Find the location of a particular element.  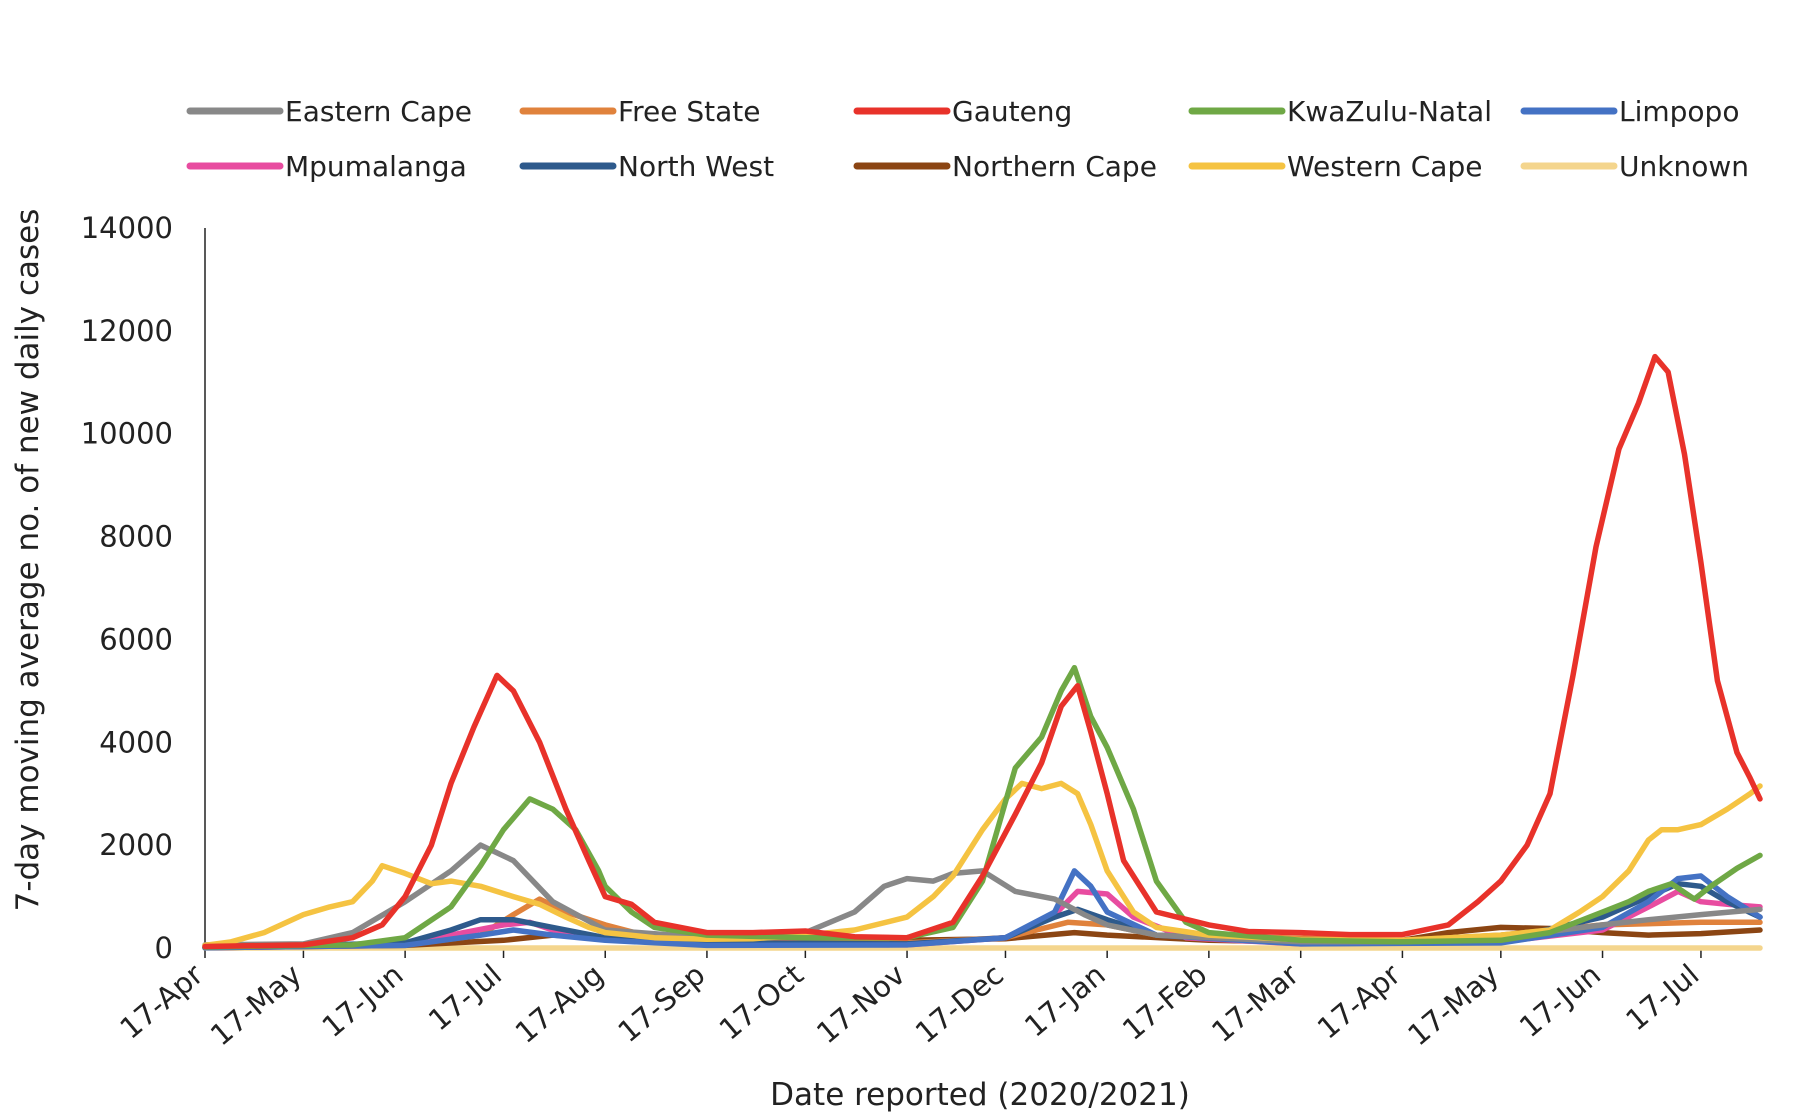

legend-label: North West is located at coordinates (696, 166).